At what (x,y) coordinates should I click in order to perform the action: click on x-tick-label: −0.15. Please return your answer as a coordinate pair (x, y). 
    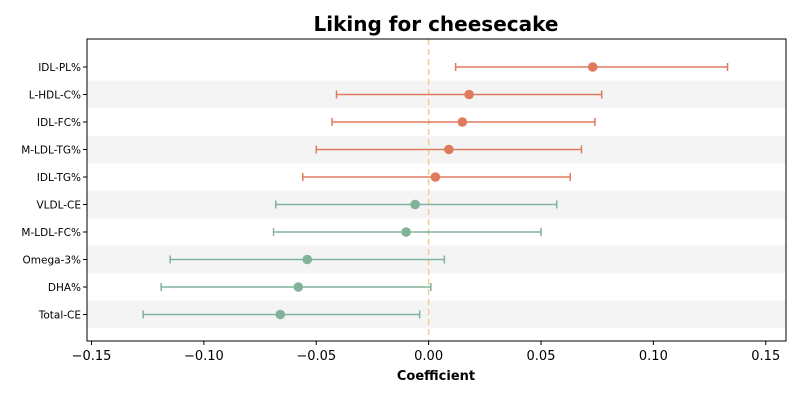
    Looking at the image, I should click on (92, 356).